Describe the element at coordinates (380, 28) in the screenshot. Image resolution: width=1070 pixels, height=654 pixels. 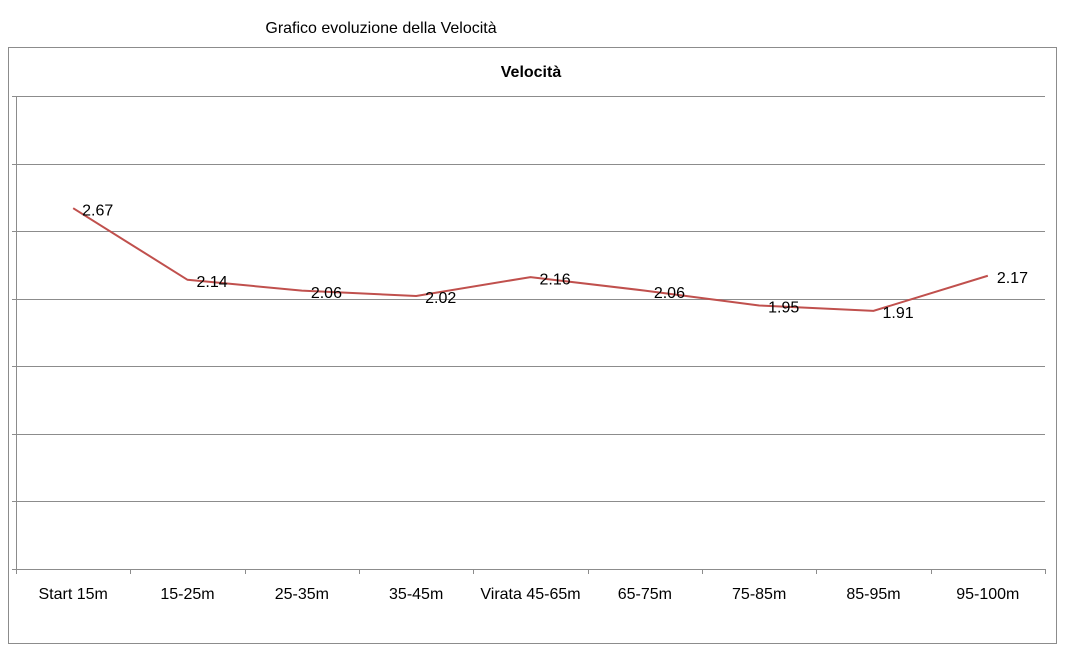
I see `page-title: Grafico evoluzione della Velocità` at that location.